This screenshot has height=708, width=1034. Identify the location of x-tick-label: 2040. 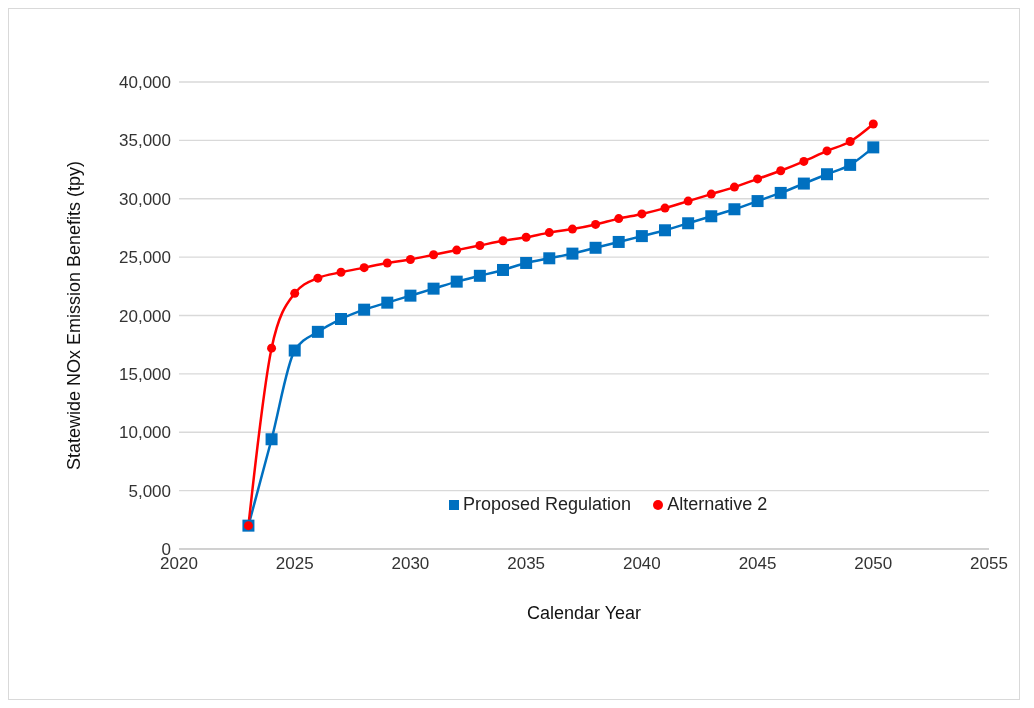
(641, 564).